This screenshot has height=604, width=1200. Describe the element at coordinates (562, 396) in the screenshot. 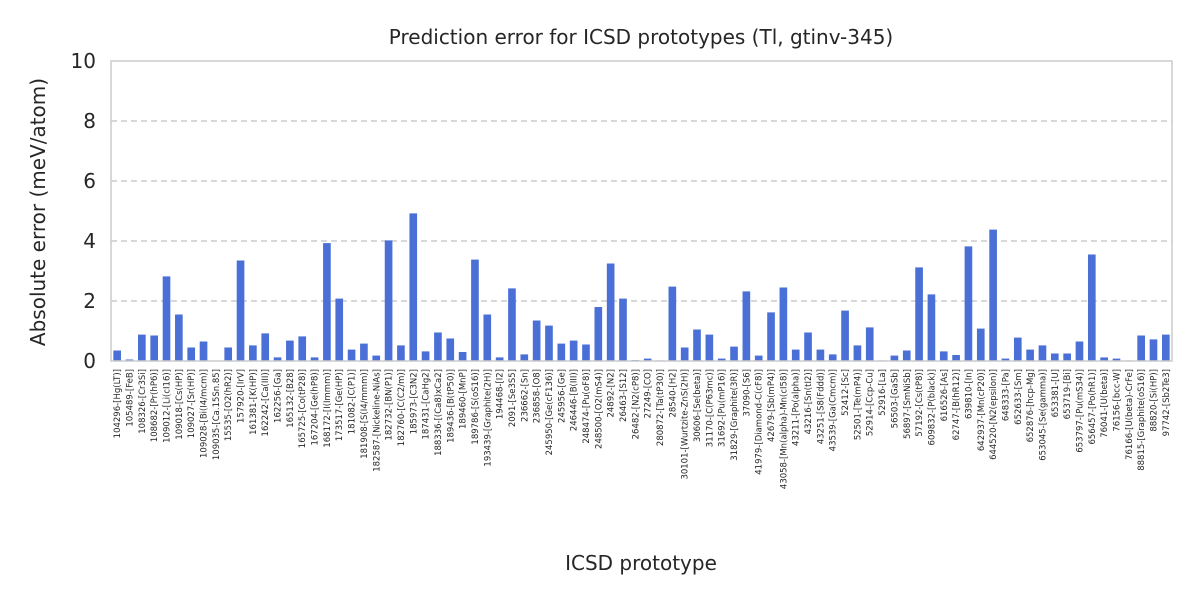

I see `x-tick-label: 245956-[Ge]` at that location.